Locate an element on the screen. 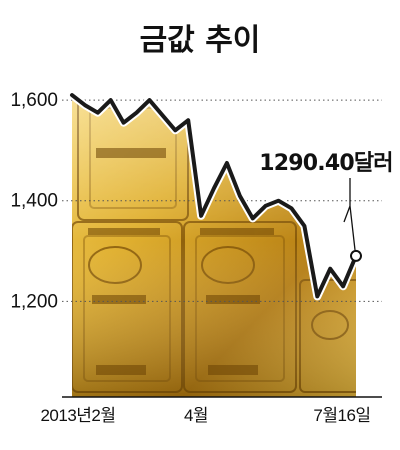 Image resolution: width=400 pixels, height=450 pixels. last-point-marker is located at coordinates (356, 255).